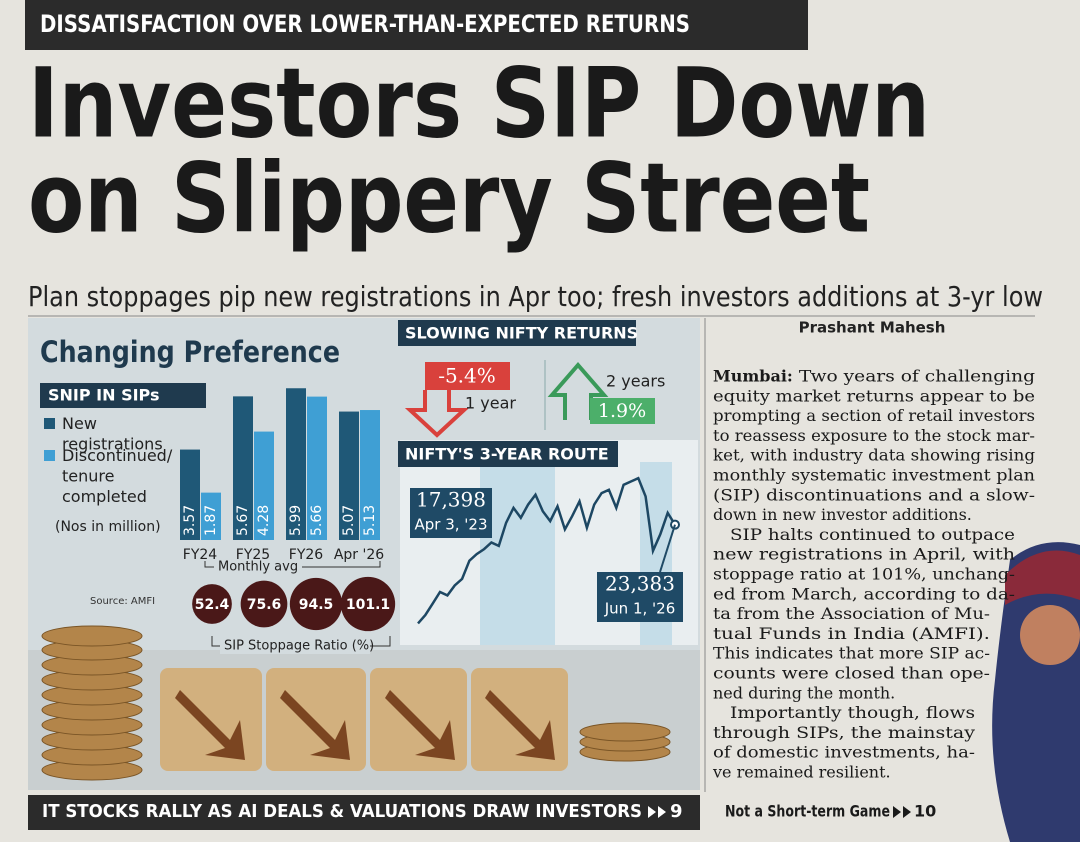 Image resolution: width=1080 pixels, height=842 pixels. What do you see at coordinates (108, 527) in the screenshot?
I see `unit: (Nos in million)` at bounding box center [108, 527].